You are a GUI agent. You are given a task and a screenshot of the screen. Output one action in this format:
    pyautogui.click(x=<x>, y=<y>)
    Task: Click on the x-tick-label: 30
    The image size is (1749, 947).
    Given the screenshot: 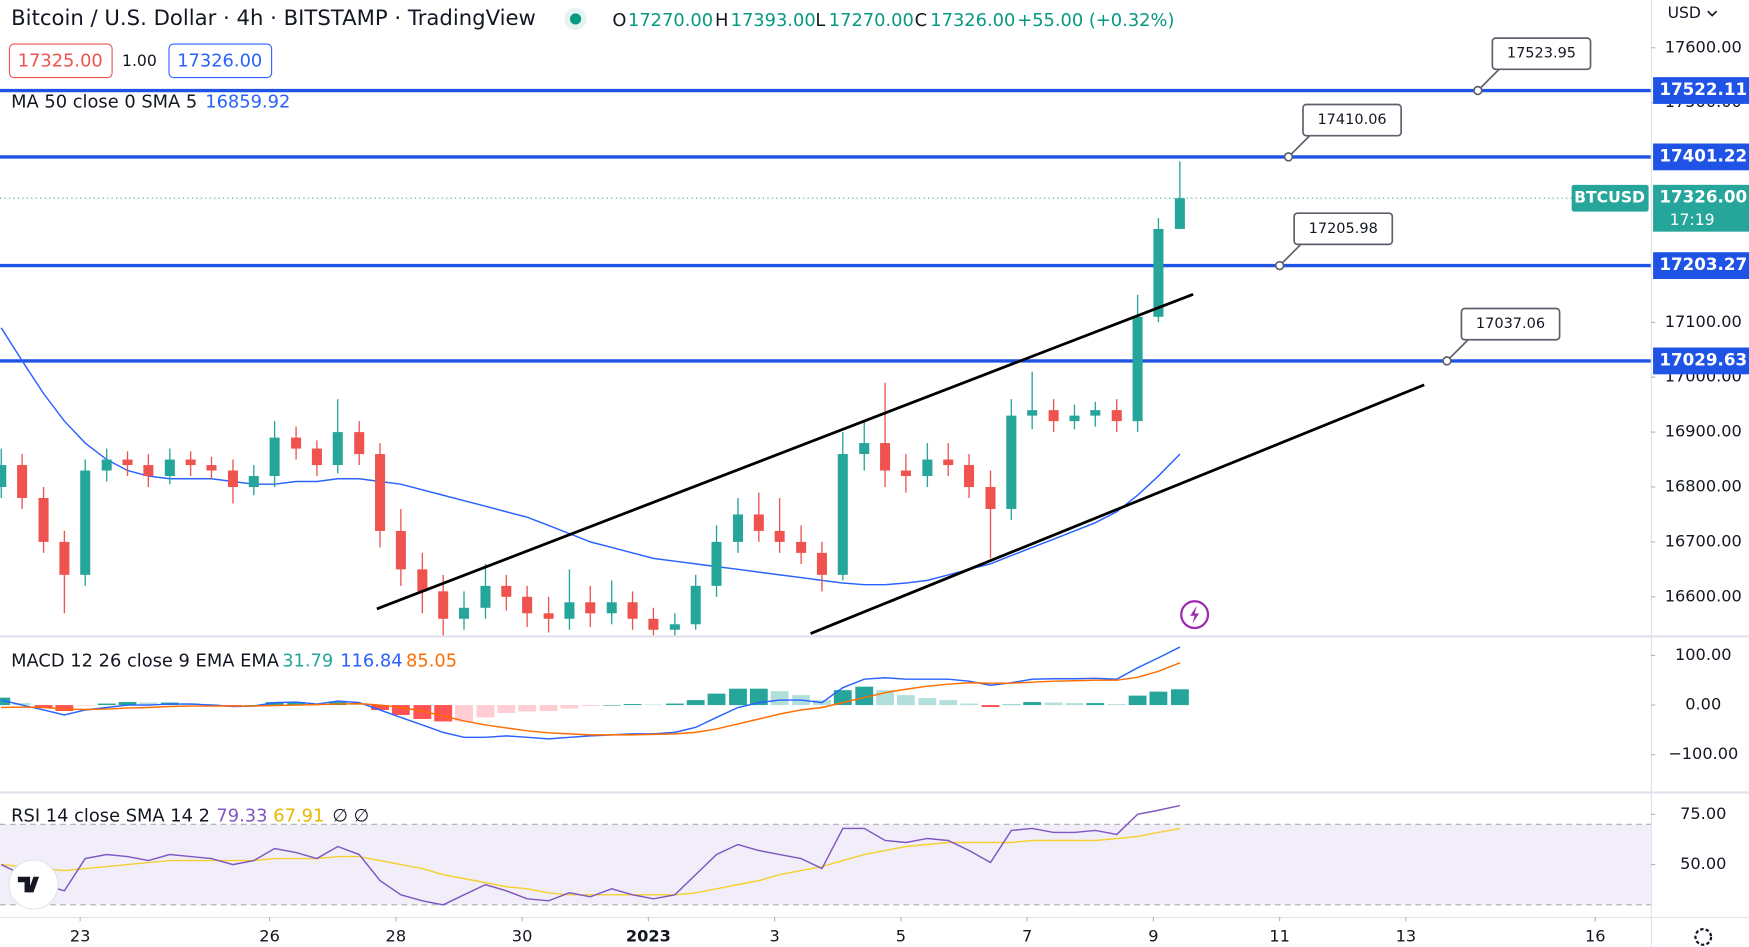 What is the action you would take?
    pyautogui.click(x=522, y=935)
    